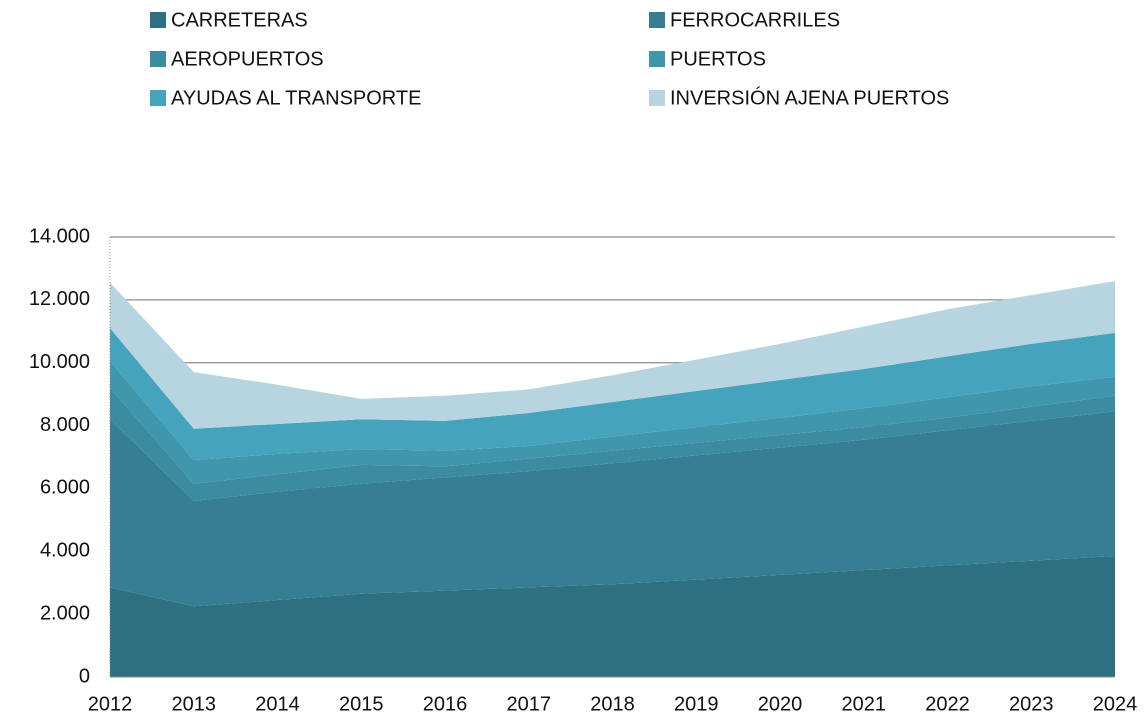  What do you see at coordinates (65, 613) in the screenshot?
I see `y-tick-label: 2.000` at bounding box center [65, 613].